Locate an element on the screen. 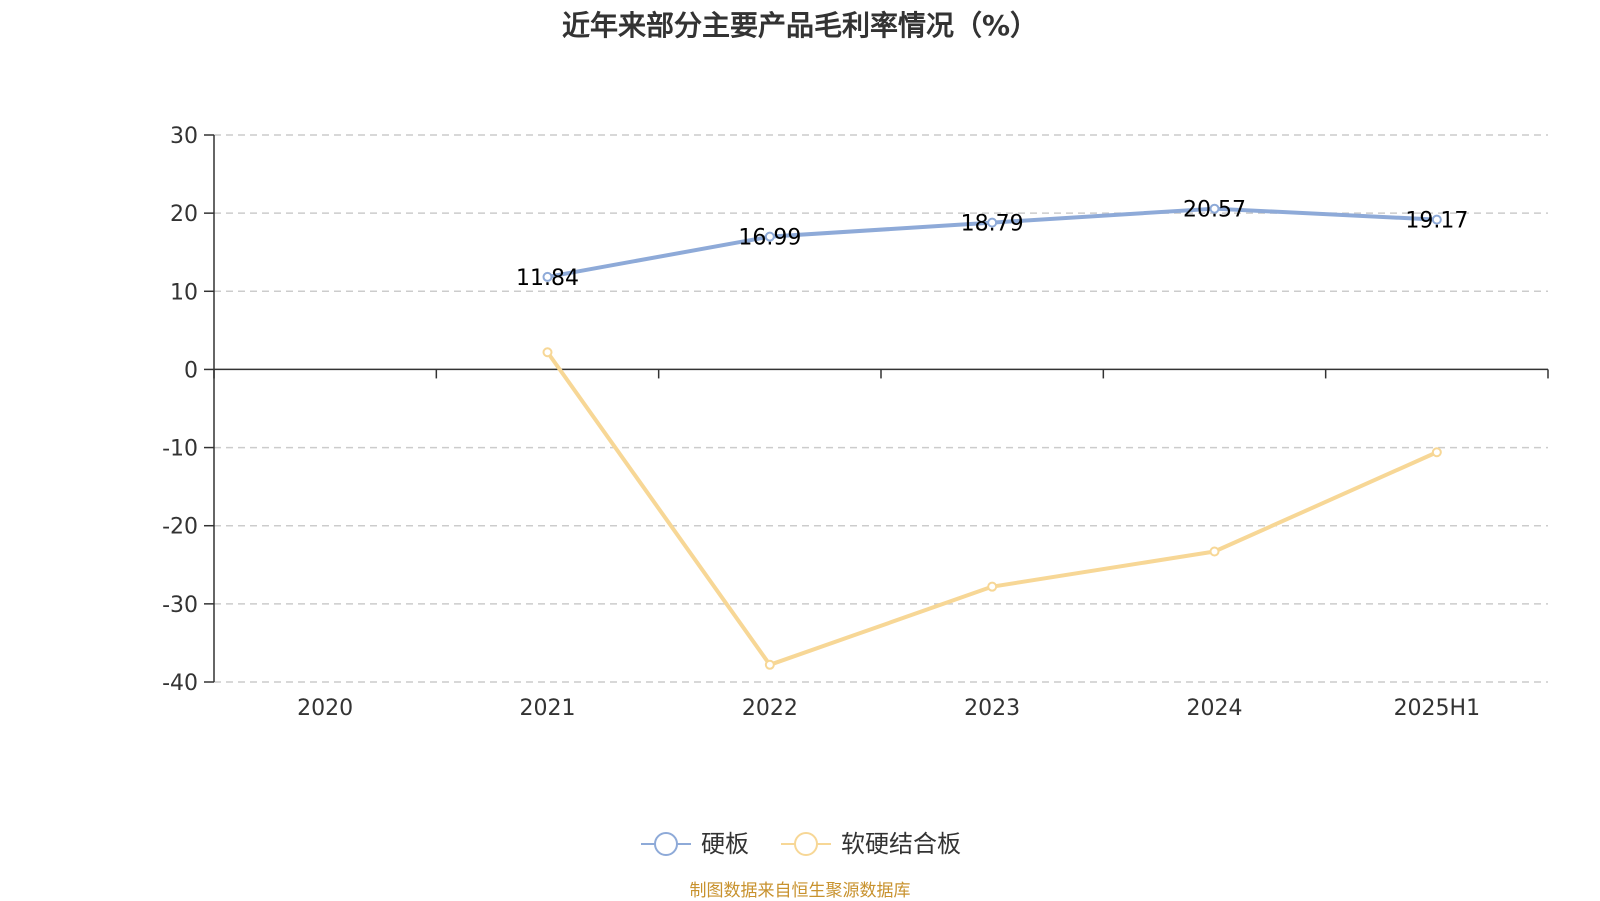  data-label: 20.57 is located at coordinates (1214, 210).